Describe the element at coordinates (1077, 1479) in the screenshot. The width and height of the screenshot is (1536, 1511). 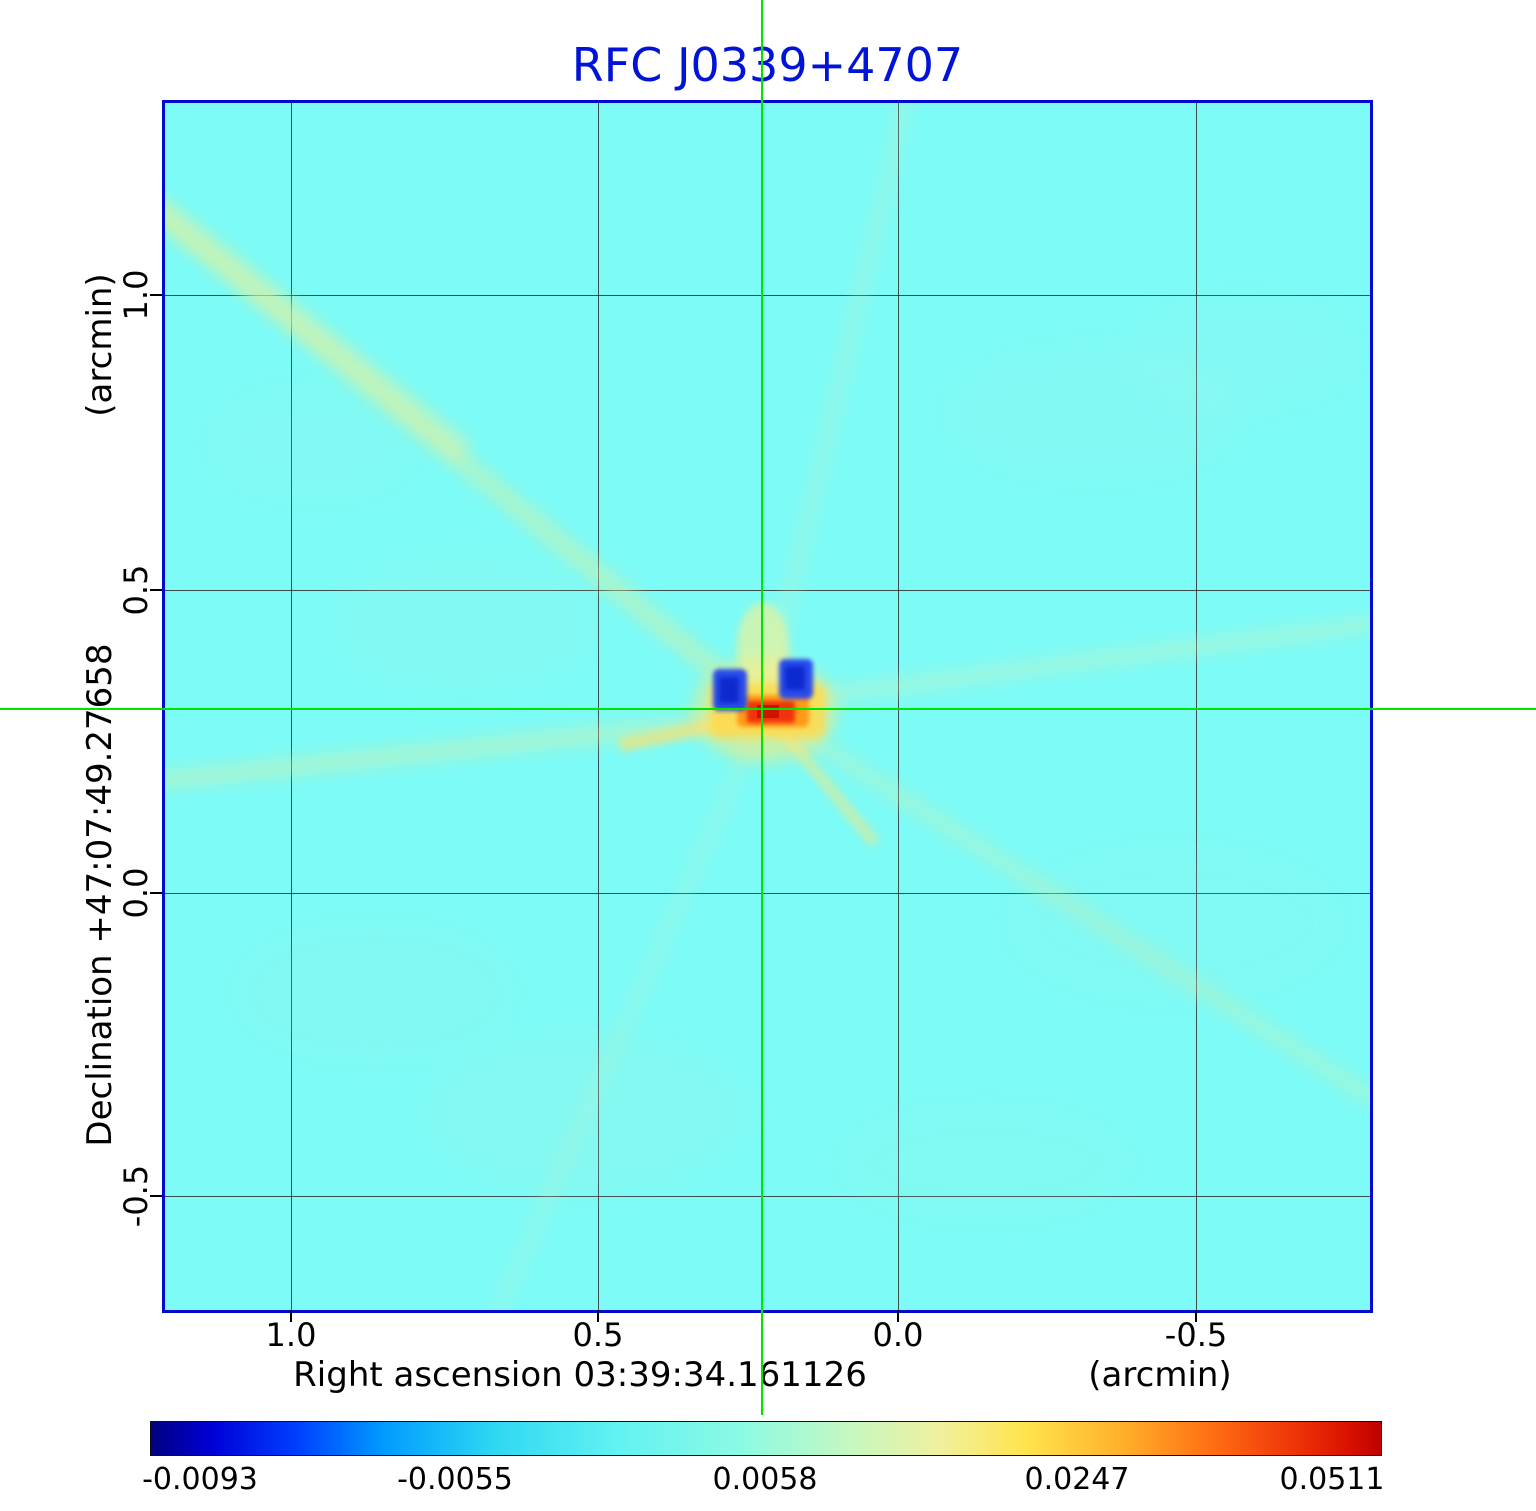
I see `colorbar-tick-label: 0.0247` at that location.